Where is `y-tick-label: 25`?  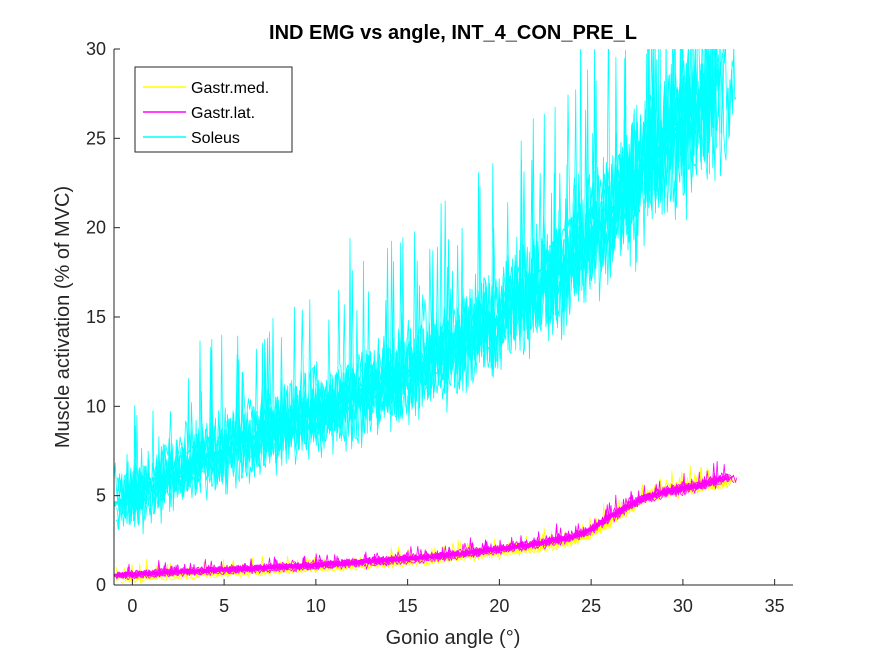 y-tick-label: 25 is located at coordinates (96, 138).